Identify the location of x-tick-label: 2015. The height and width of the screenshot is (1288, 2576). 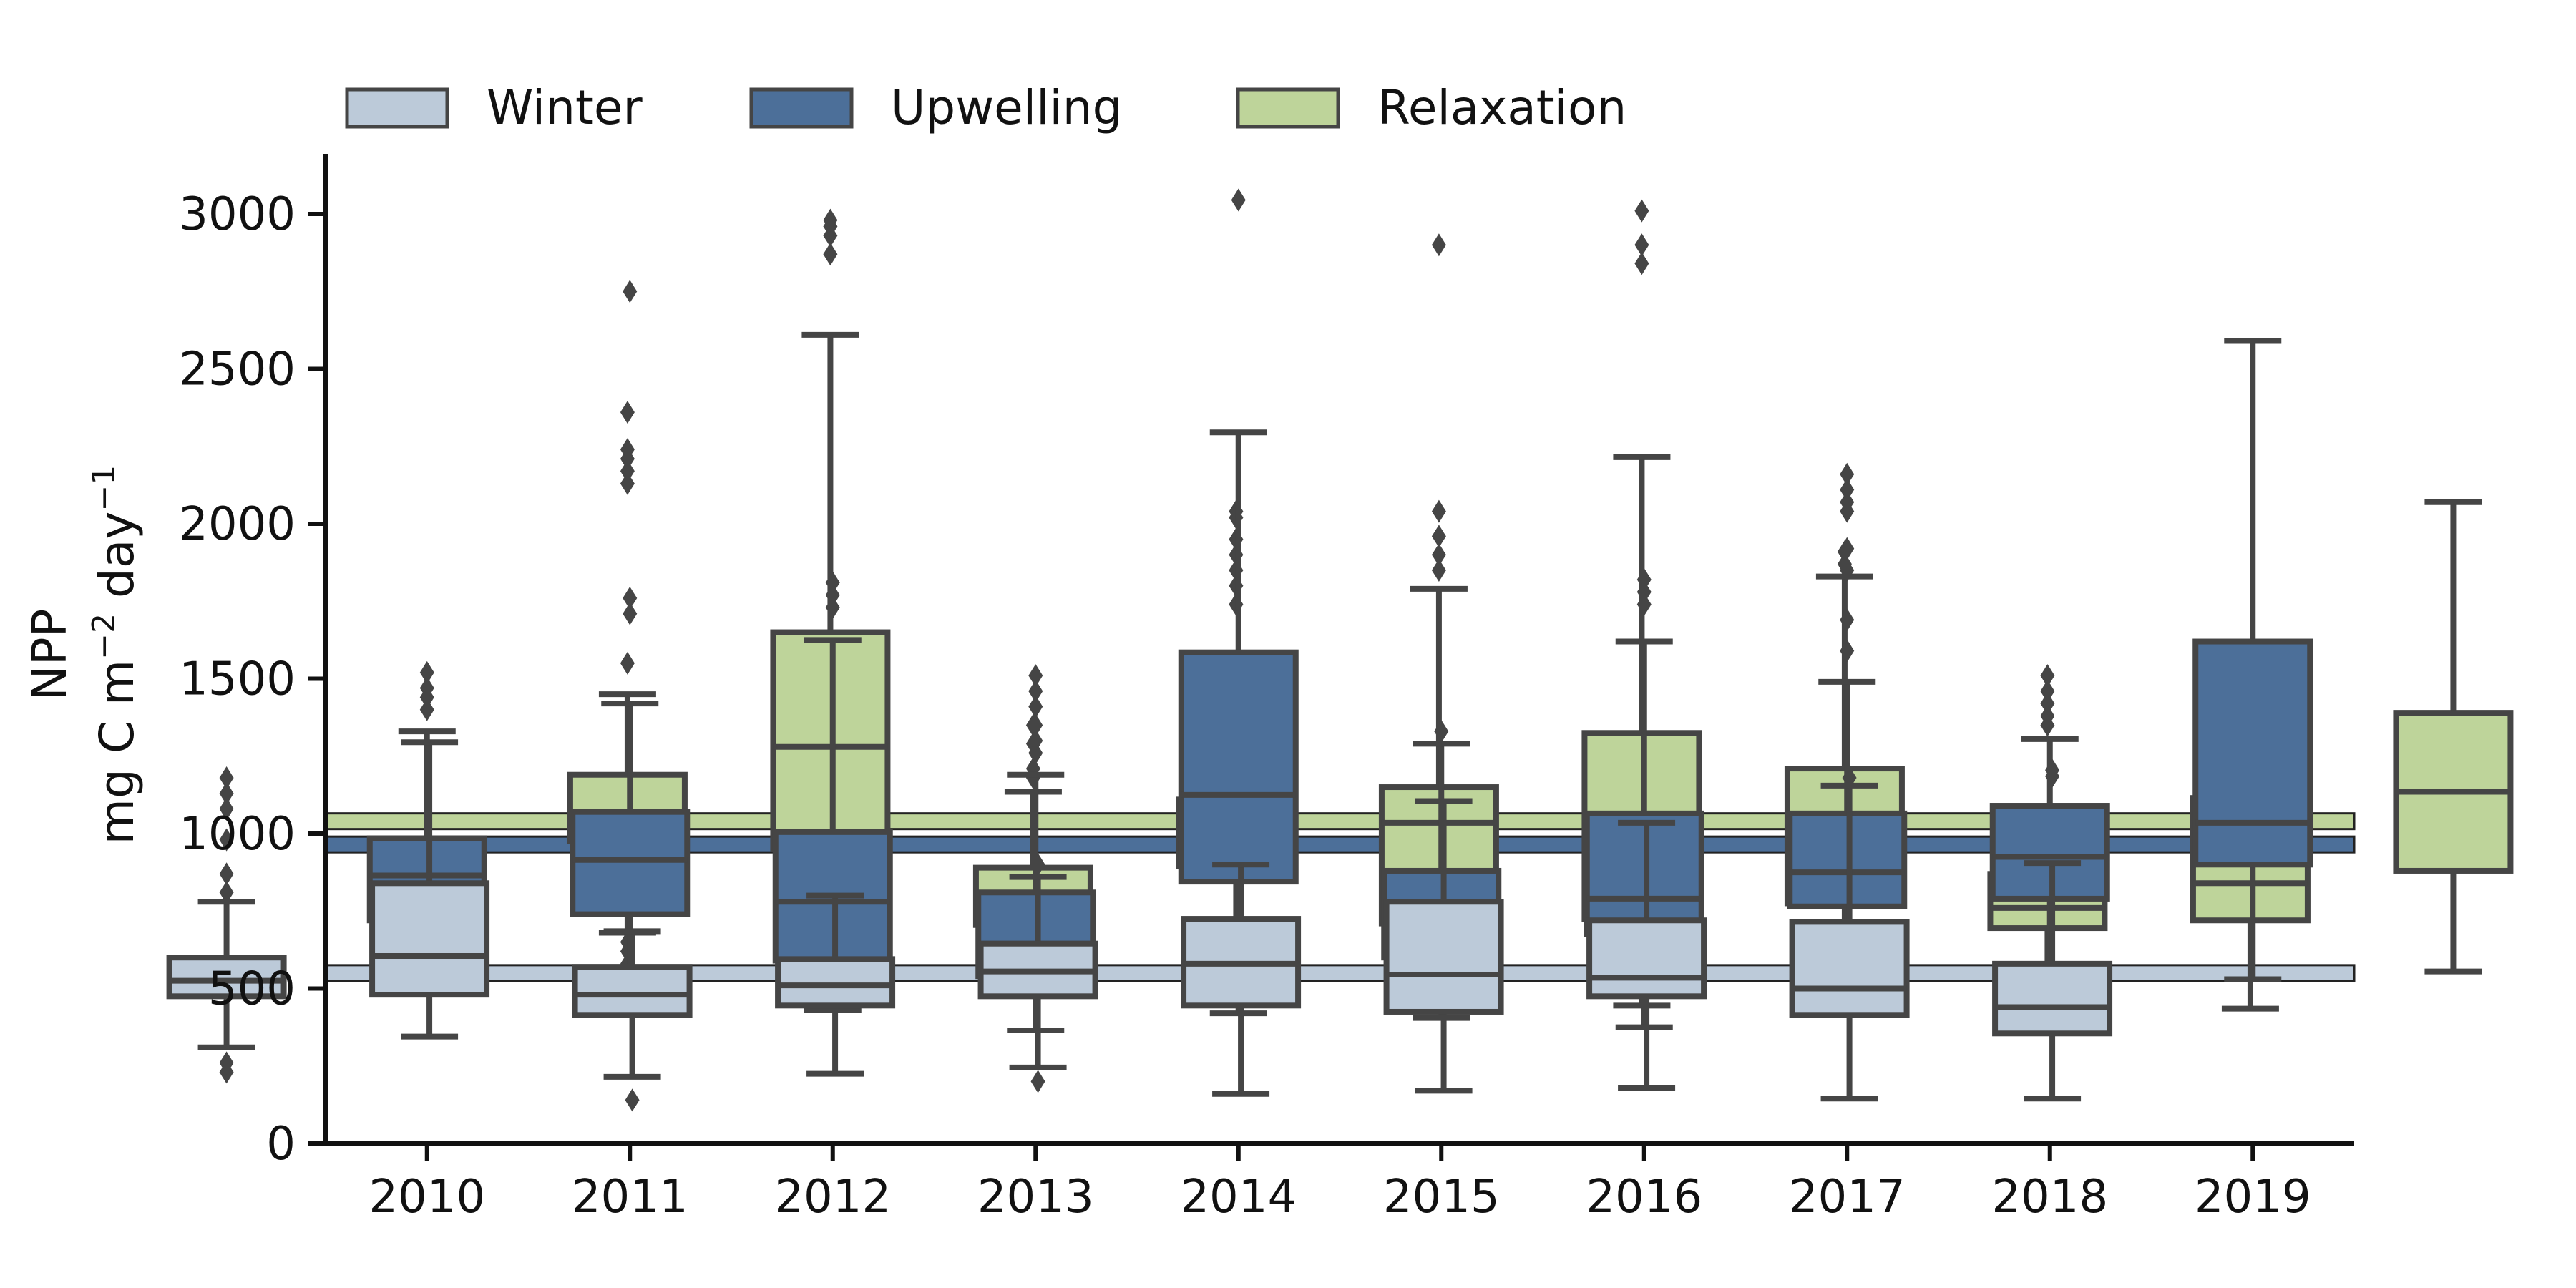
(1441, 1197).